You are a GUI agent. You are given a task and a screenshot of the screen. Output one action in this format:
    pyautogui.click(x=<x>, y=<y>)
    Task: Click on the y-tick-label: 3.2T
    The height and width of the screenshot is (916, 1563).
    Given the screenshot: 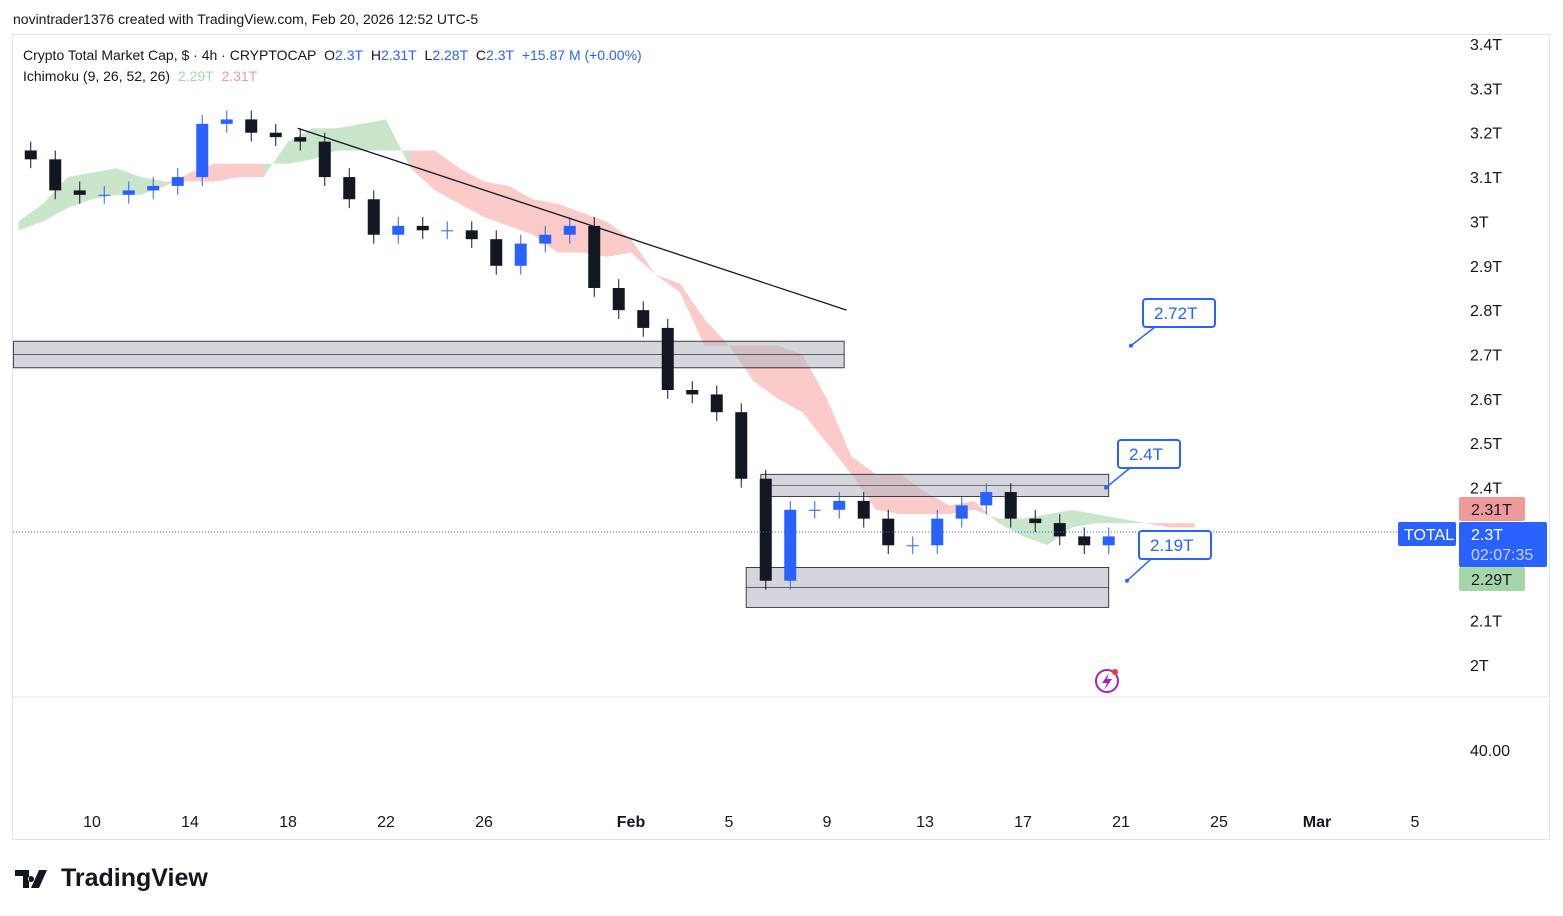 What is the action you would take?
    pyautogui.click(x=1486, y=134)
    